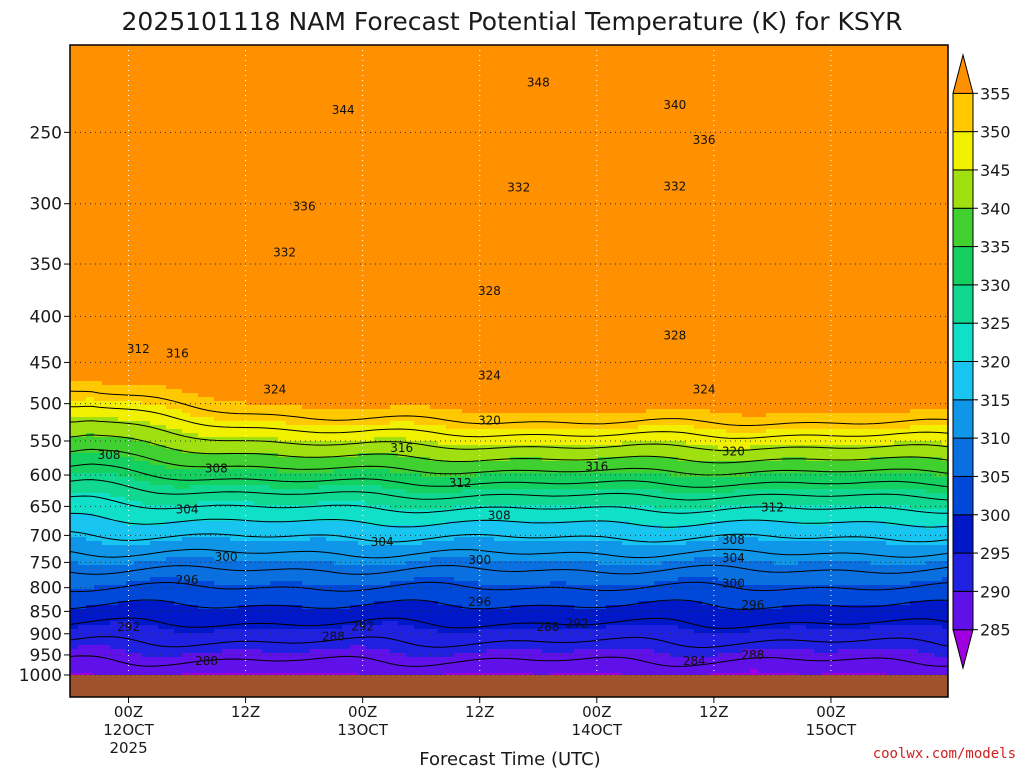 This screenshot has height=768, width=1024. I want to click on contour-label-text: 316, so click(596, 466).